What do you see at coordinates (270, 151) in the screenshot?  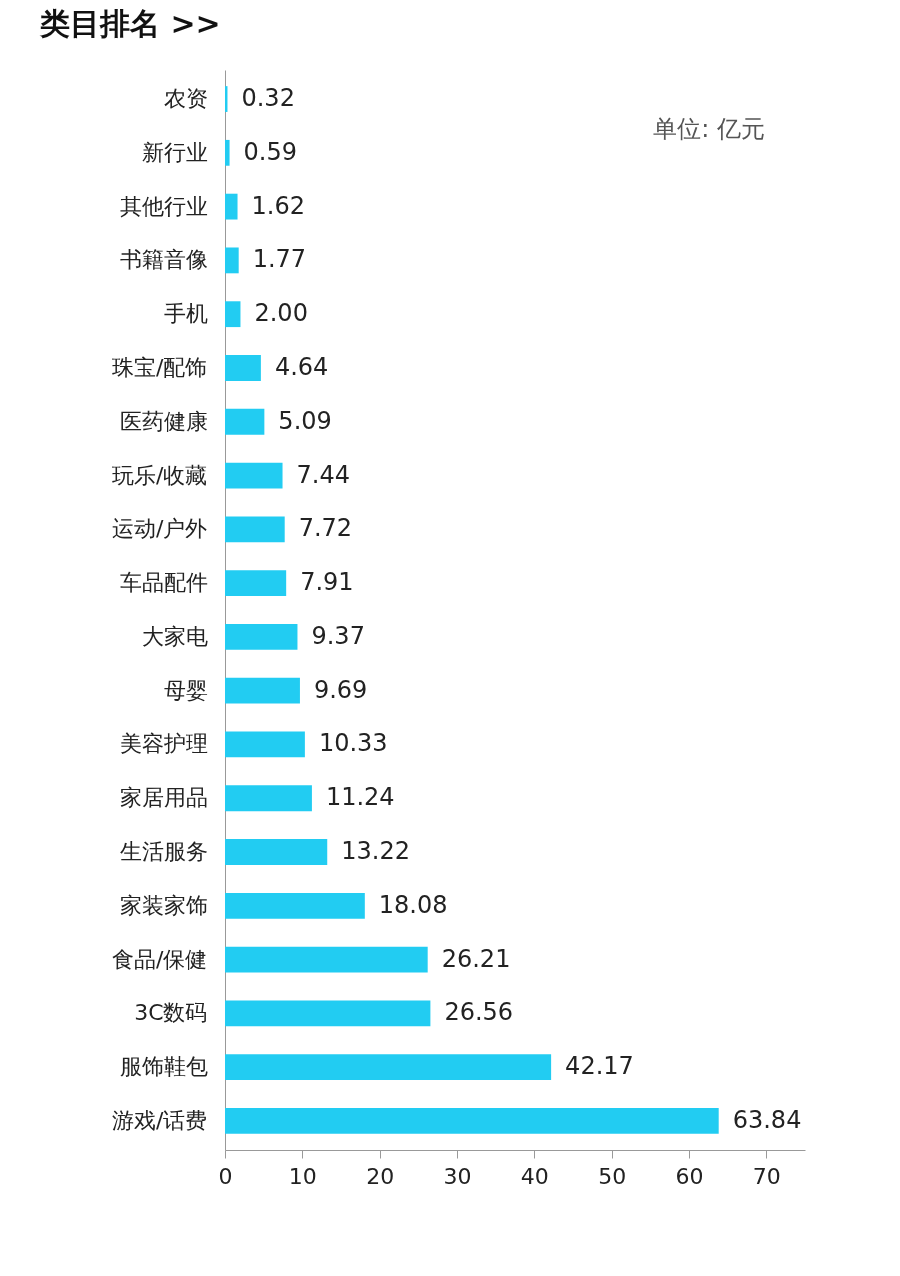 I see `data-label: 0.59` at bounding box center [270, 151].